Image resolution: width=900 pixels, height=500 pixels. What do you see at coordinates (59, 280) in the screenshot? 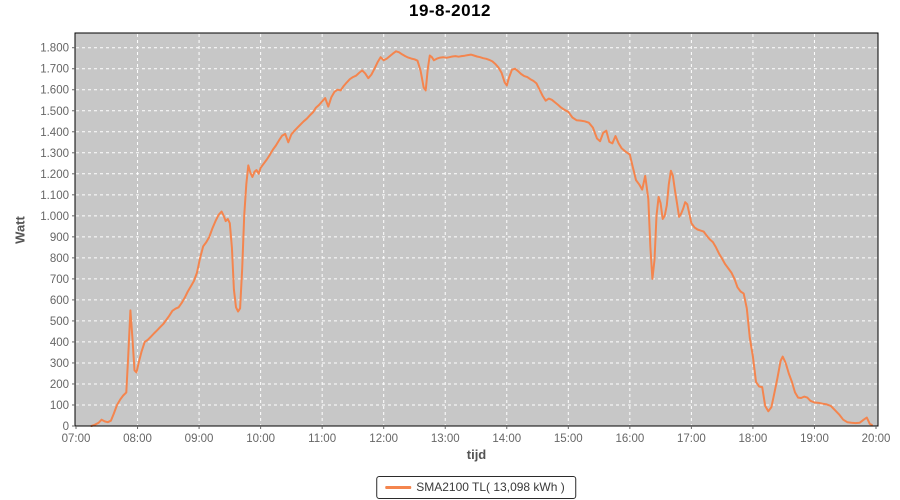
I see `y-tick-label: 700` at bounding box center [59, 280].